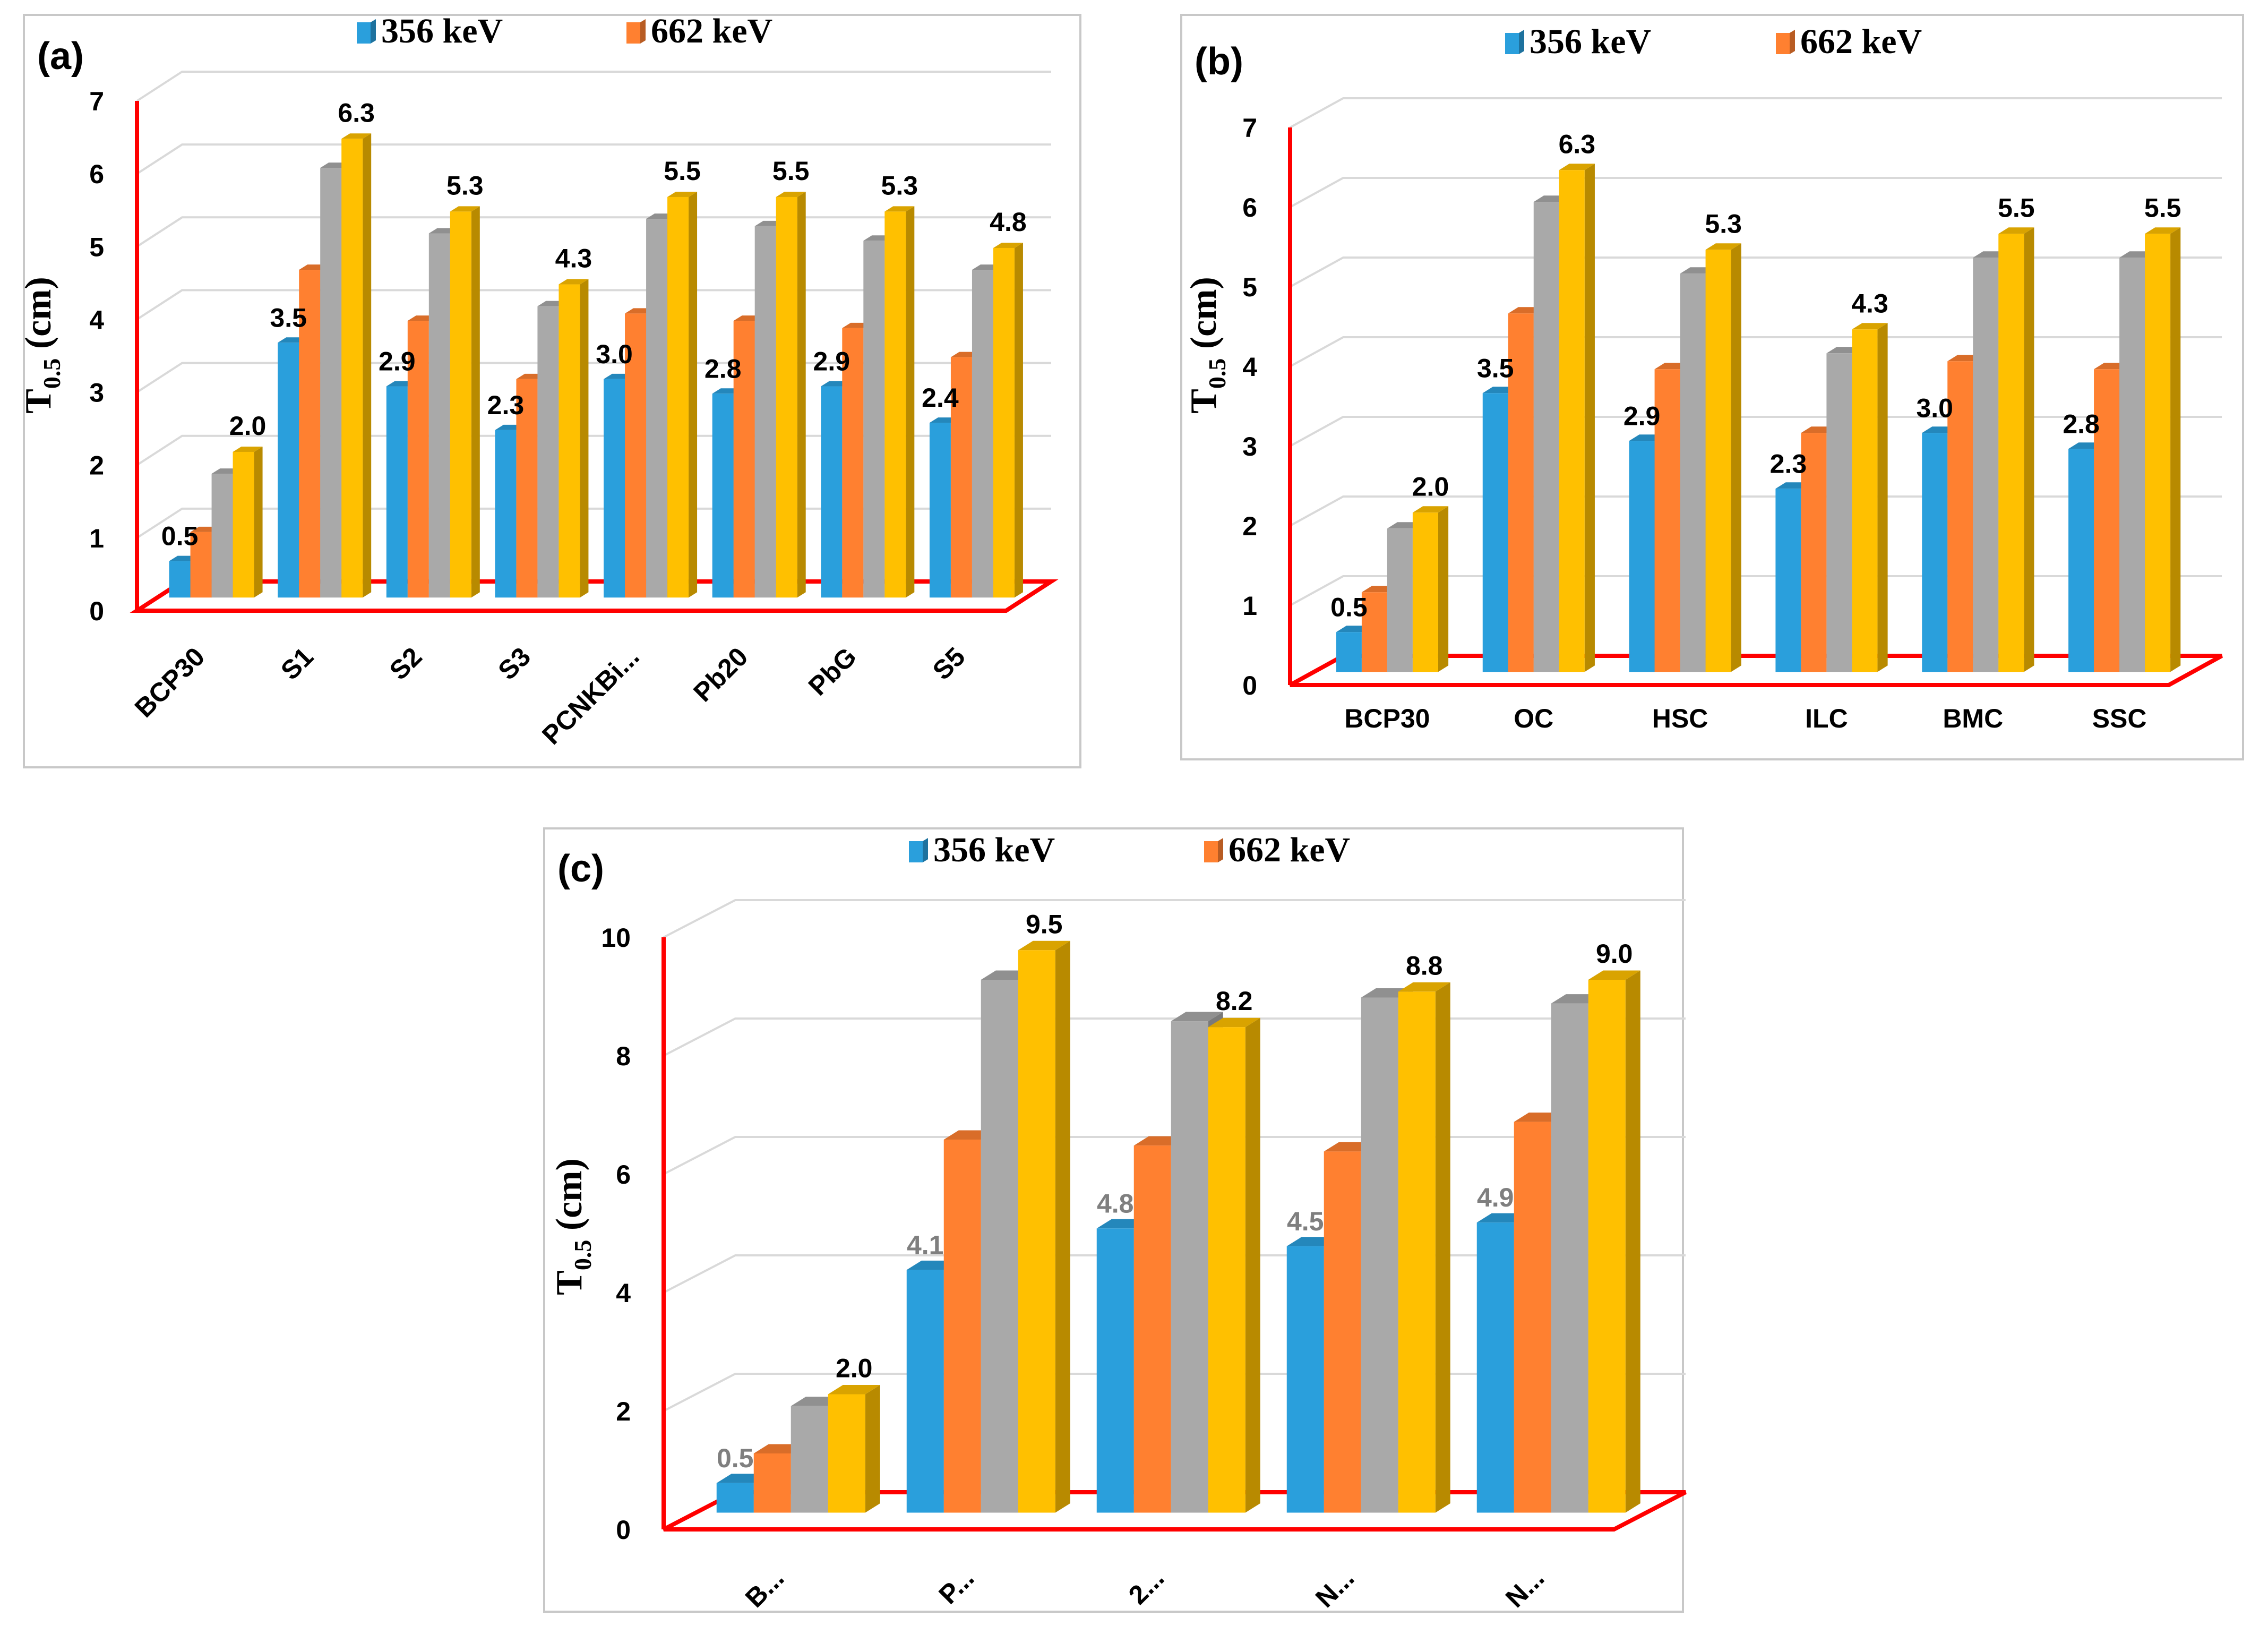 This screenshot has height=1634, width=2268. Describe the element at coordinates (2016, 208) in the screenshot. I see `data-label: 5.5` at that location.